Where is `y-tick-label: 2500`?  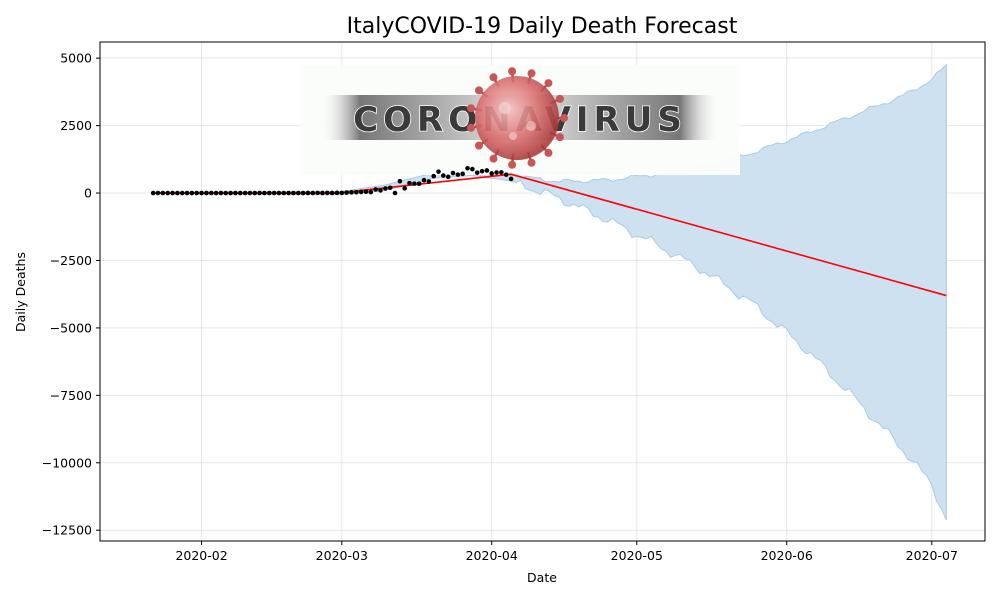 y-tick-label: 2500 is located at coordinates (76, 125).